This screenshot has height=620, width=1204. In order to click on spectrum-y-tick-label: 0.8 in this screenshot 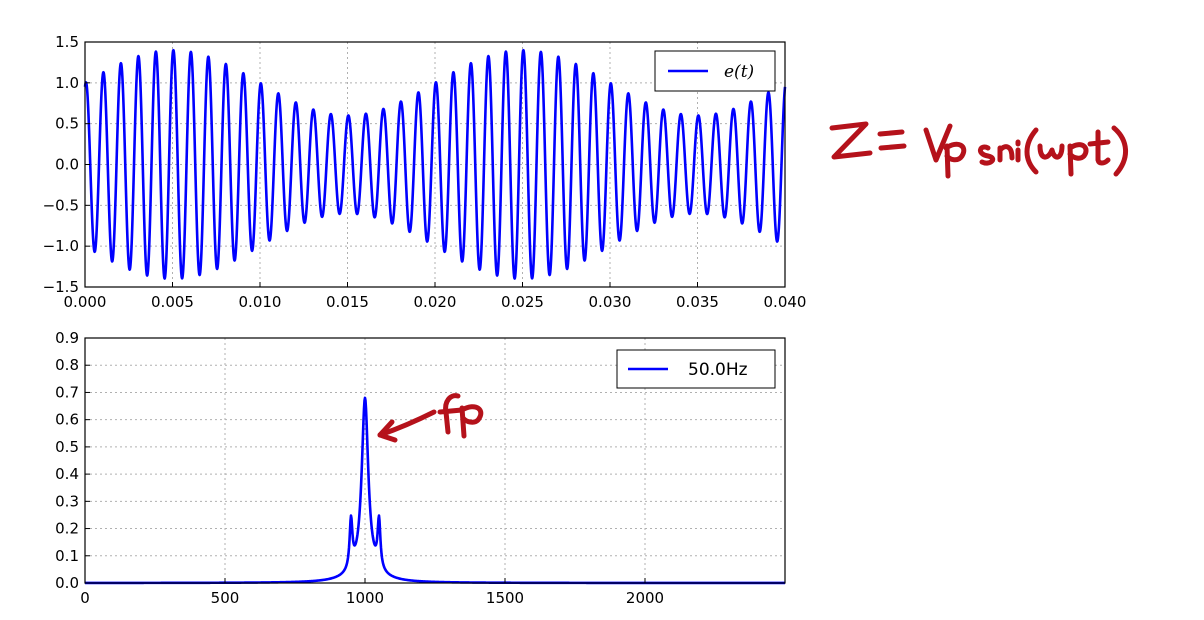, I will do `click(67, 365)`.